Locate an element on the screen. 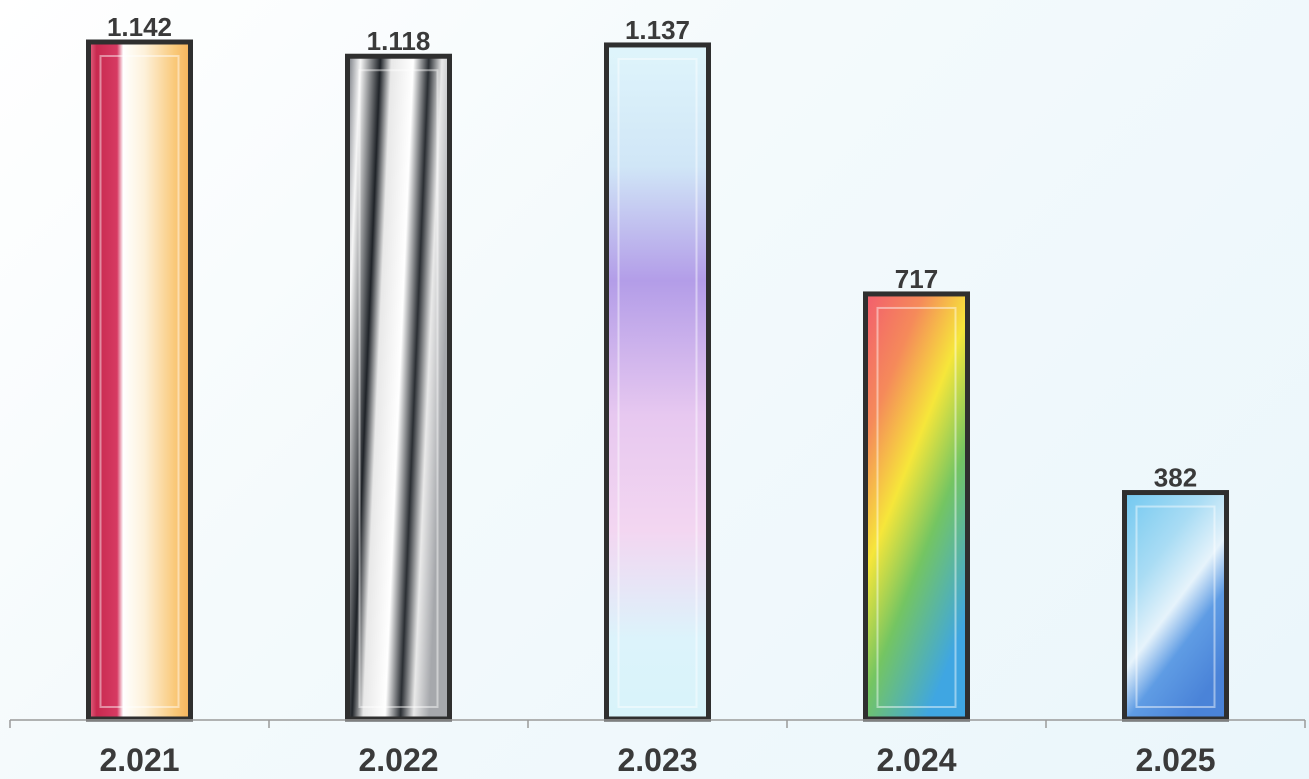  x-tick-label-3: 2.023 is located at coordinates (657, 760).